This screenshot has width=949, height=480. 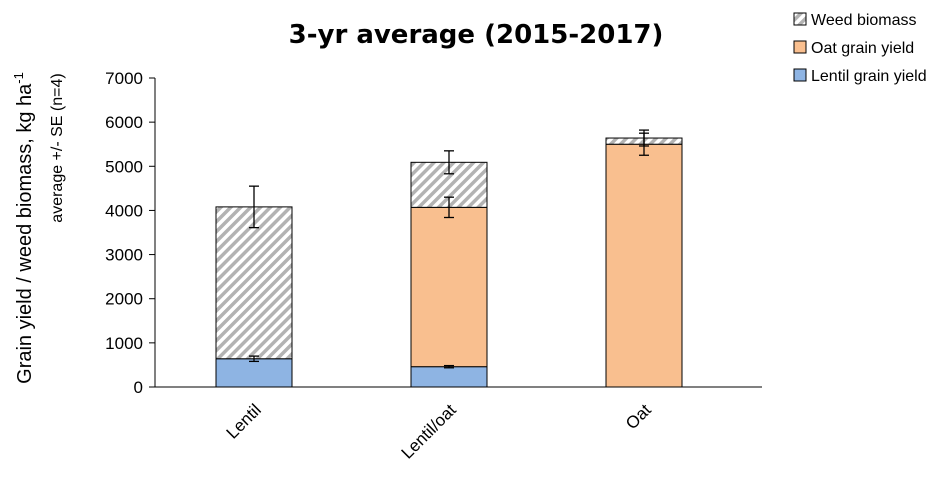 I want to click on legend-item: Oat grain yield, so click(x=853, y=48).